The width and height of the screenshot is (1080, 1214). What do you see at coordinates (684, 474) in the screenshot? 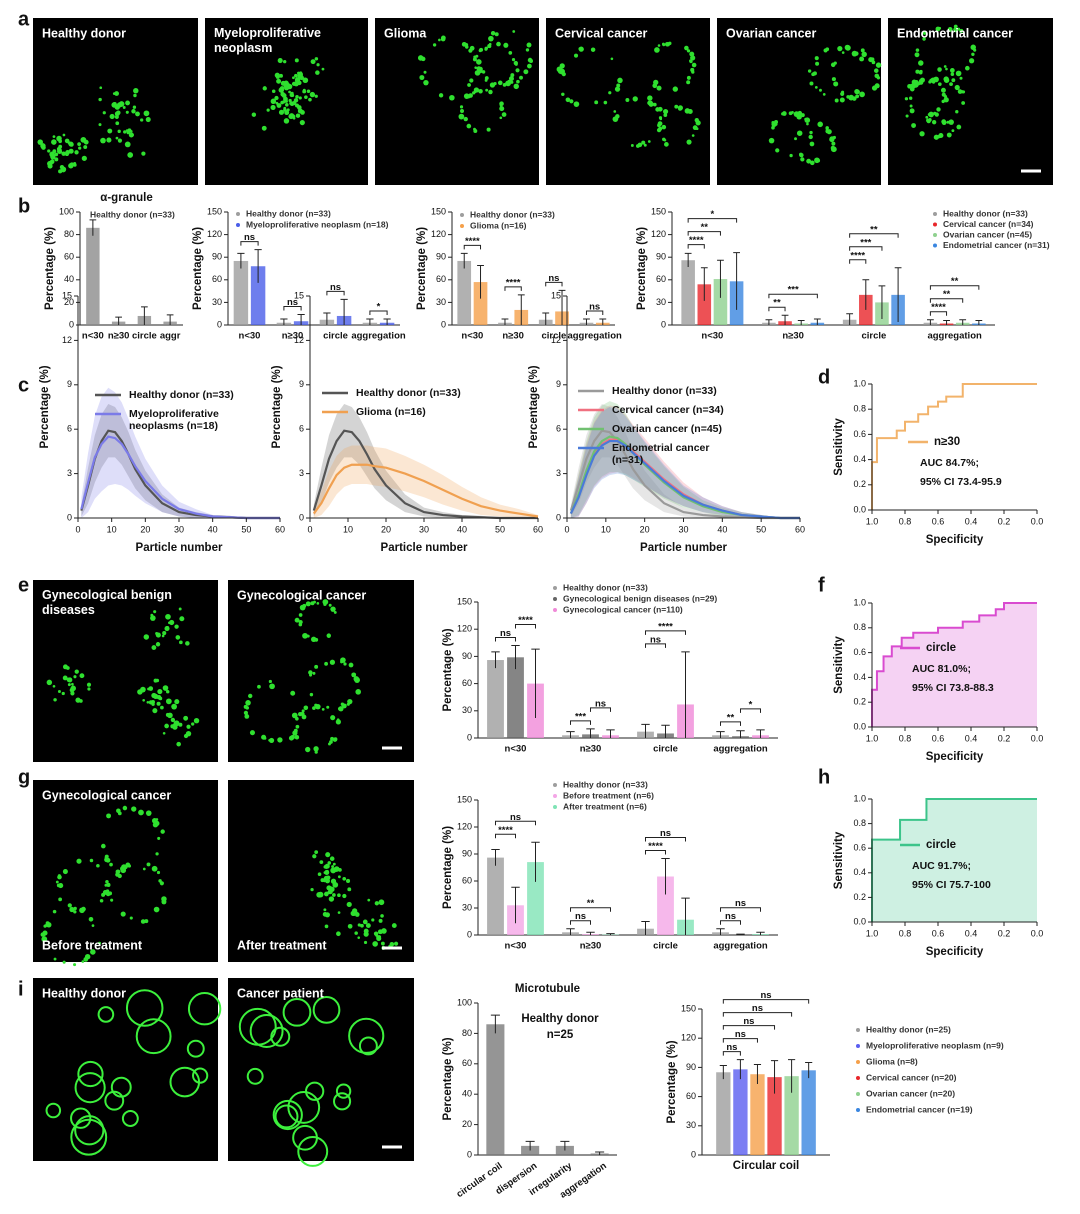
I see `line-series` at bounding box center [684, 474].